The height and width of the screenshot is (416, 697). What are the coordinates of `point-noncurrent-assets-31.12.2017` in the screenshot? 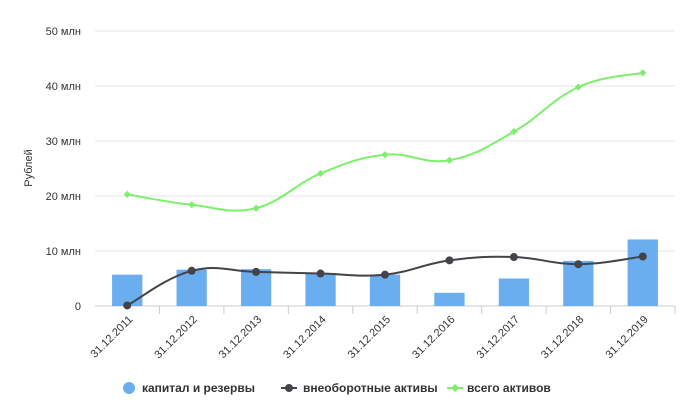 It's located at (513, 257).